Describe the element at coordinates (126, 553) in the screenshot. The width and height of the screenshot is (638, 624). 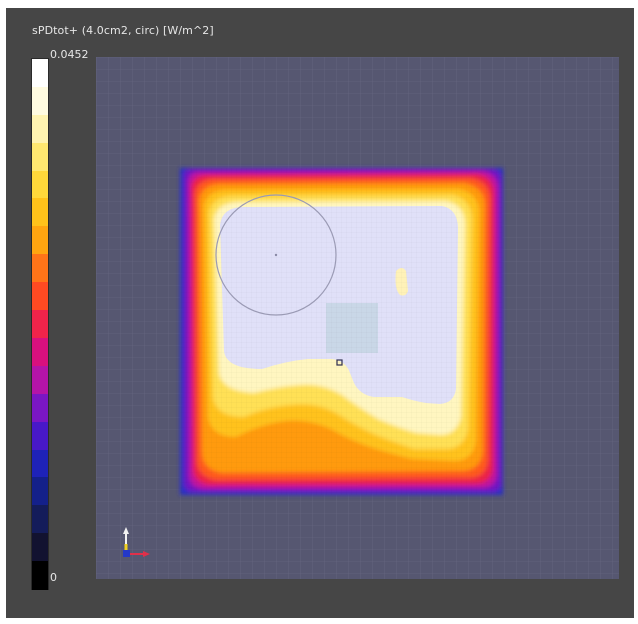
I see `axis-origin` at that location.